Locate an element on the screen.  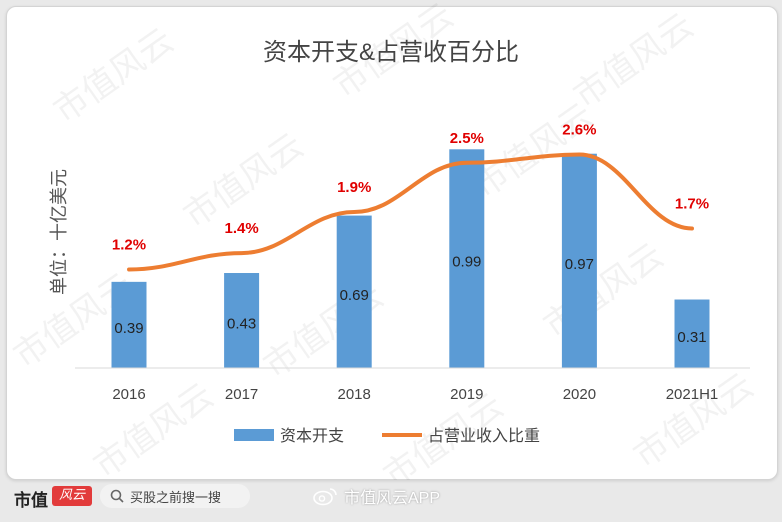
weibo-text: 市值风云APP is located at coordinates (392, 498).